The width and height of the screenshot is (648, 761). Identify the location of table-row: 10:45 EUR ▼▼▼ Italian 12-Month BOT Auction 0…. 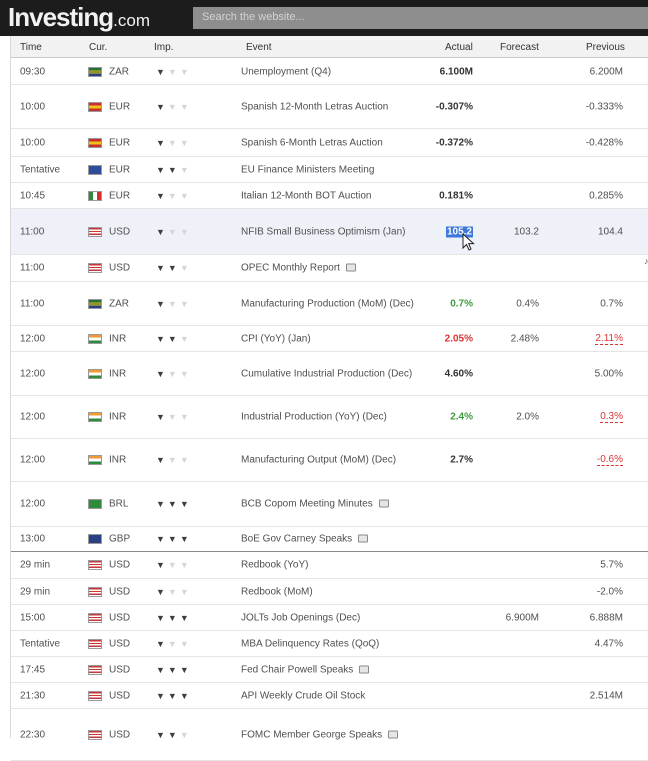
(329, 196).